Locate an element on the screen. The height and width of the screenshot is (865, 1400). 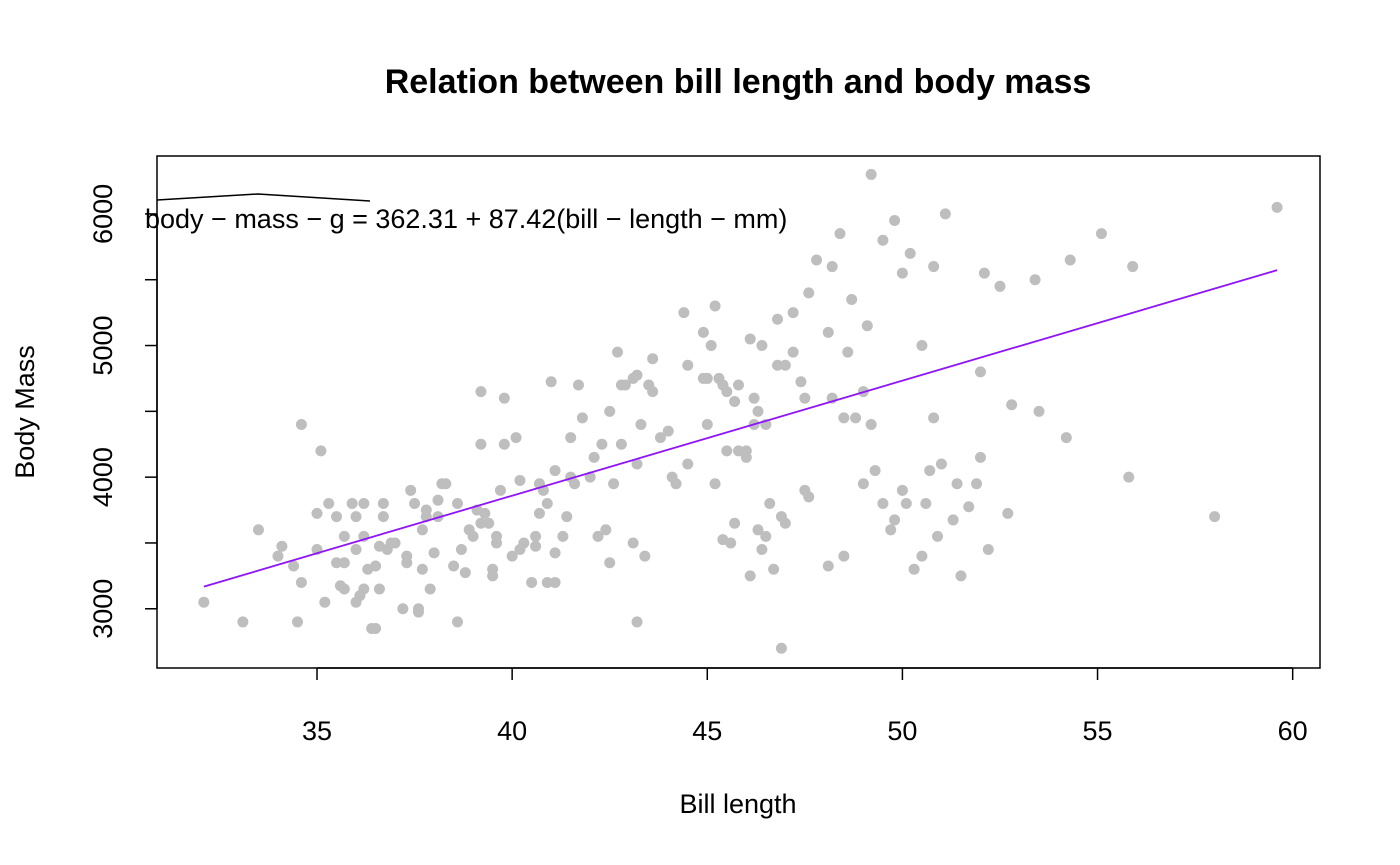
y-axis-label: Body Mass is located at coordinates (25, 412).